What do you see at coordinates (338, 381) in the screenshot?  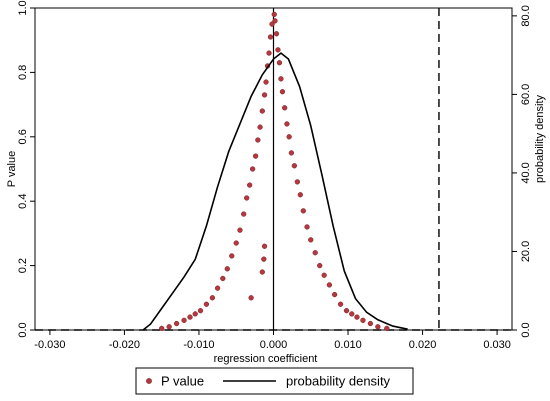 I see `legend-label-probability-density: probability density` at bounding box center [338, 381].